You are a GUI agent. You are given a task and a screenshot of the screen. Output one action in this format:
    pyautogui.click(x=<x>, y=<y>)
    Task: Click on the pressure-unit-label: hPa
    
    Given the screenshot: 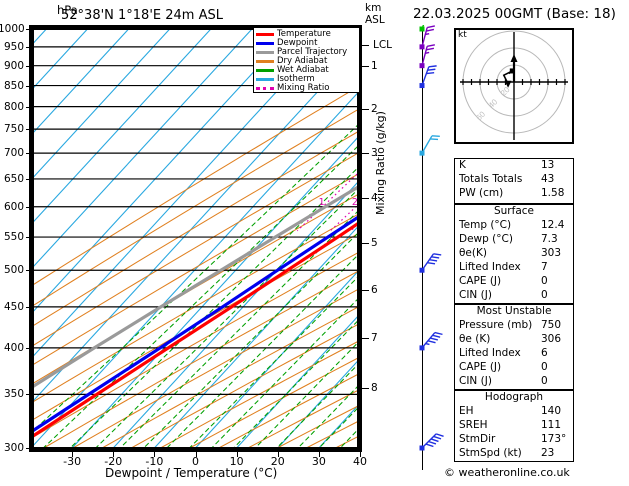 What is the action you would take?
    pyautogui.click(x=67, y=10)
    